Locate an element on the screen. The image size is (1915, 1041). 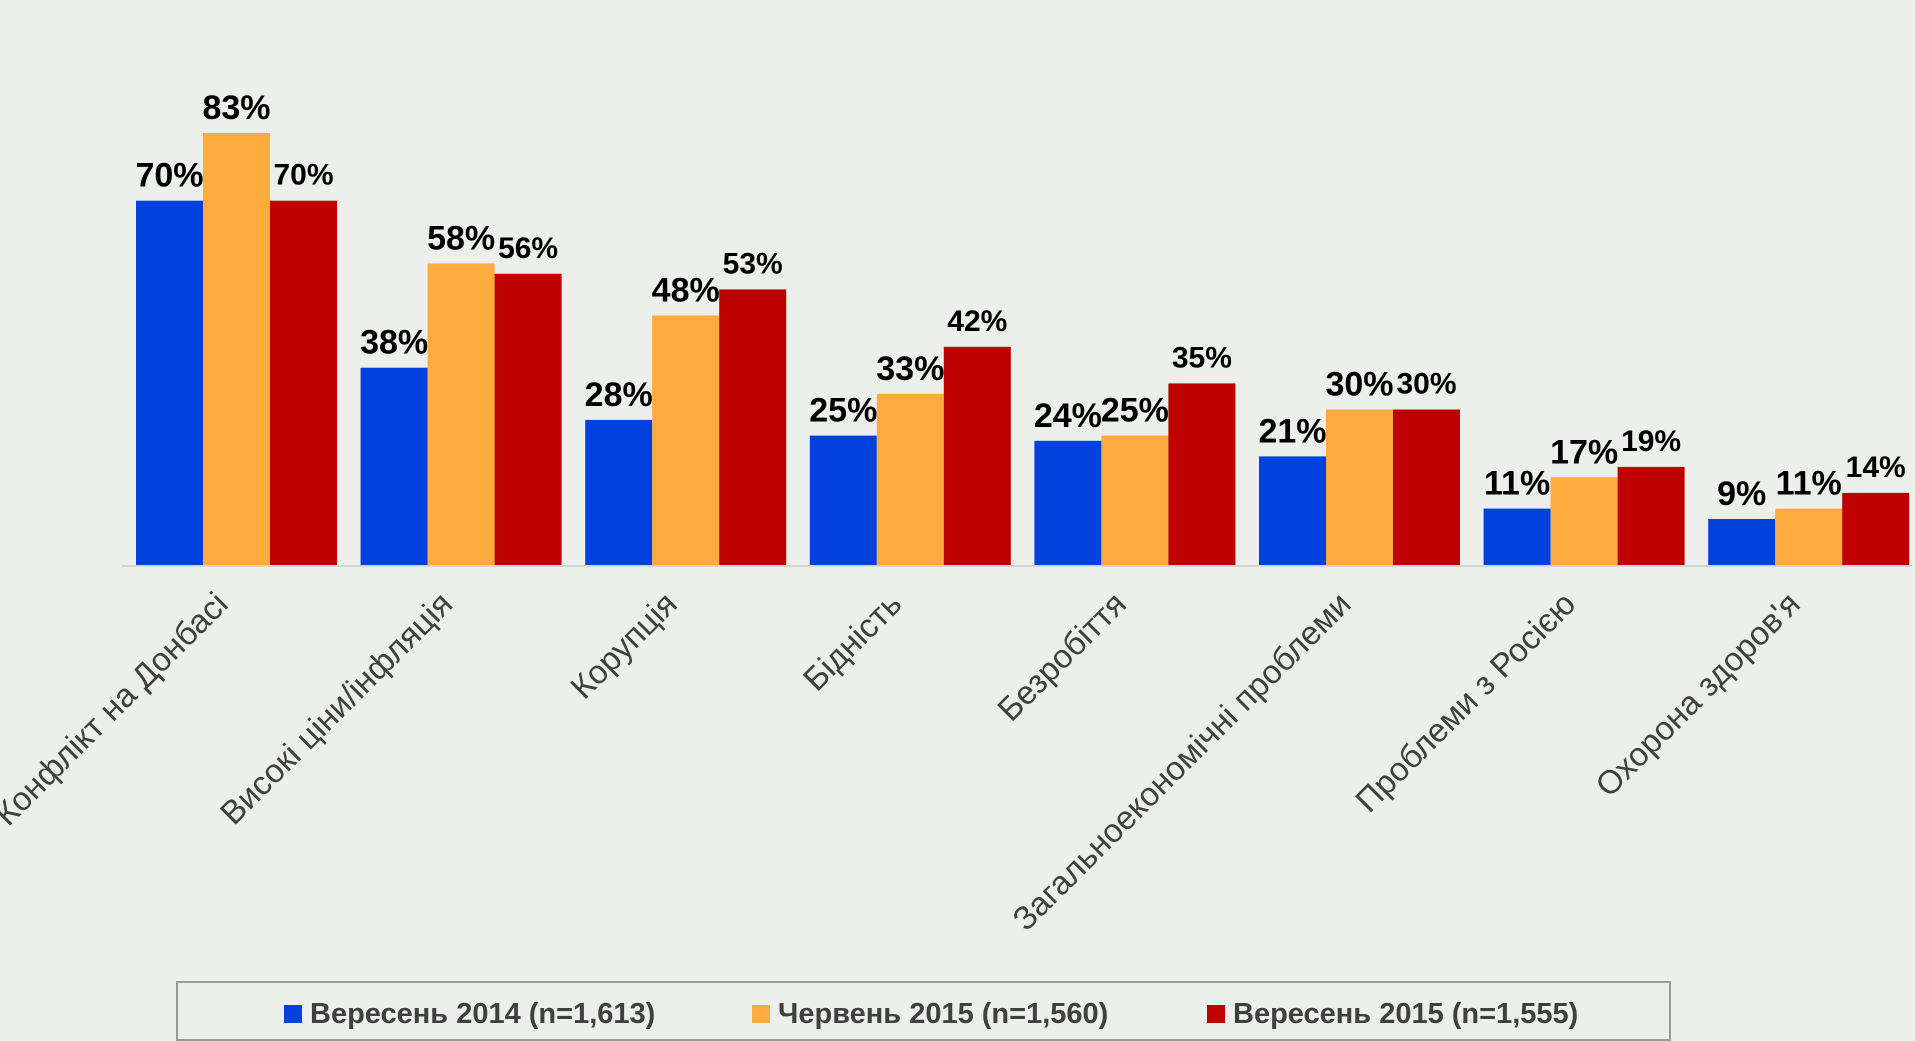
bar-s2-c7 is located at coordinates (1584, 521).